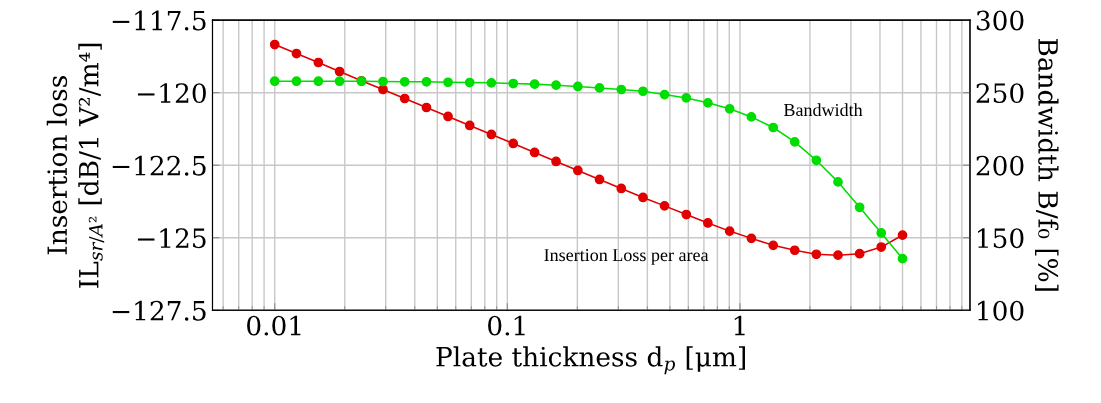 Image resolution: width=1101 pixels, height=403 pixels. Describe the element at coordinates (1001, 238) in the screenshot. I see `y2-tick-label: 150` at that location.